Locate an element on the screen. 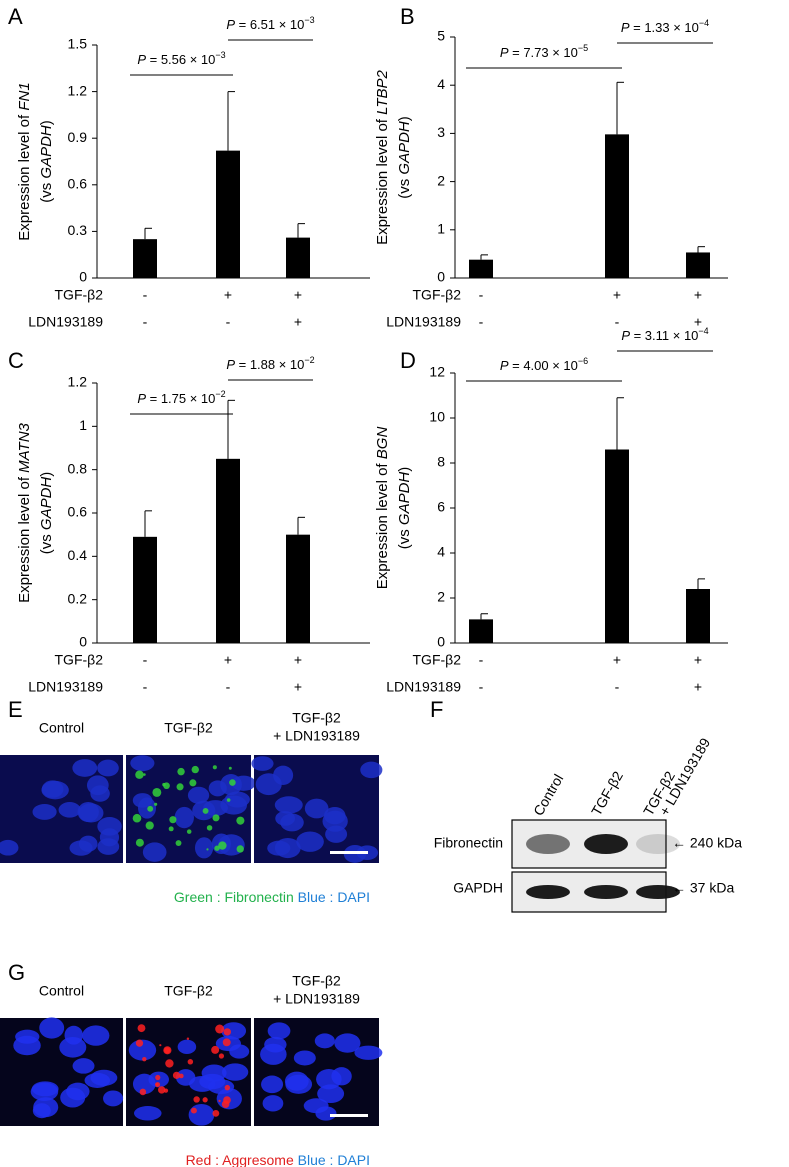  p-value: P = 3.11 × 10−4 is located at coordinates (664, 334).